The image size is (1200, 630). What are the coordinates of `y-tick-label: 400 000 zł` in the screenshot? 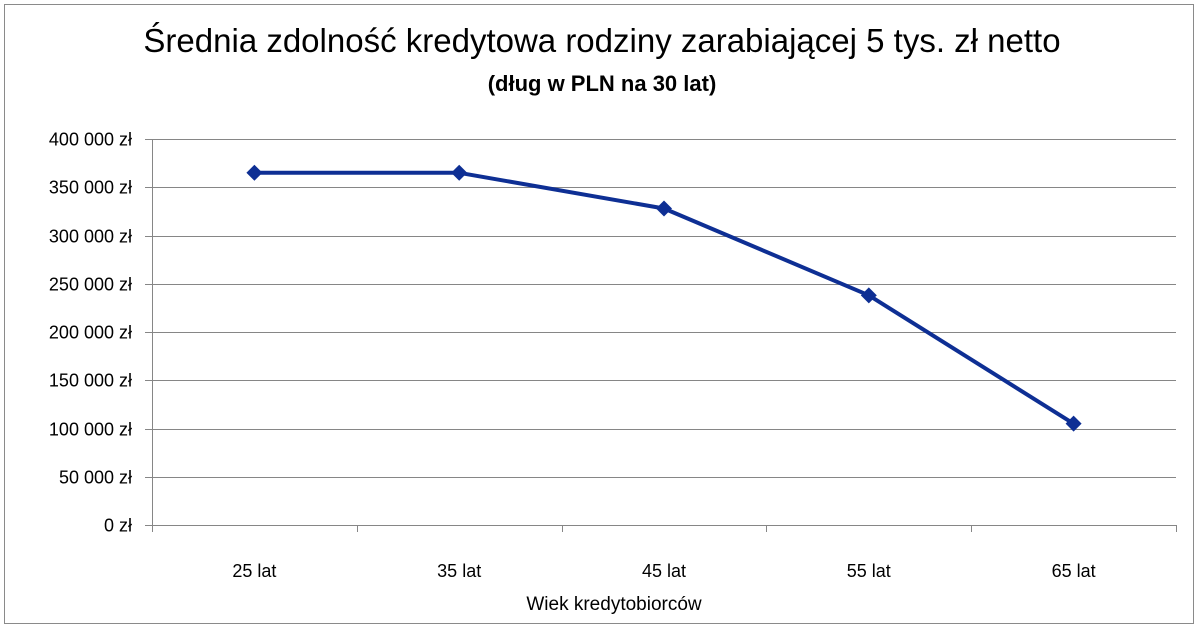 It's located at (90, 140).